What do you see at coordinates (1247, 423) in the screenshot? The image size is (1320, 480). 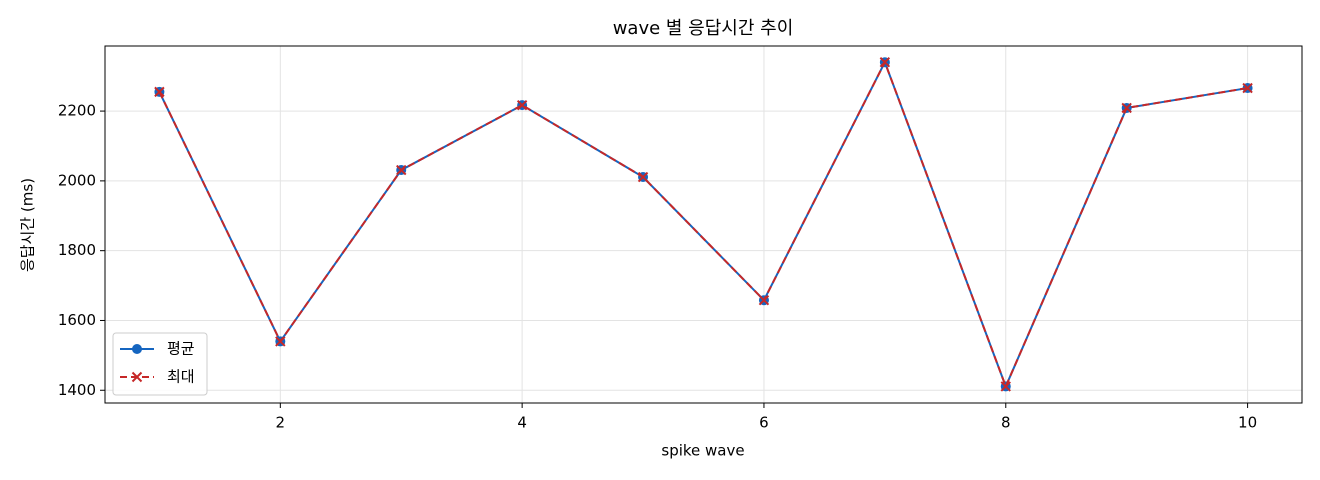 I see `x-tick-label: 10` at bounding box center [1247, 423].